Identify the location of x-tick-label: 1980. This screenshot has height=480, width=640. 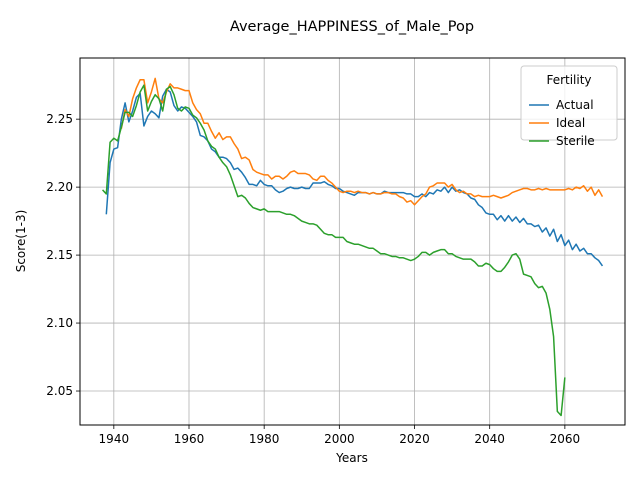
(264, 439).